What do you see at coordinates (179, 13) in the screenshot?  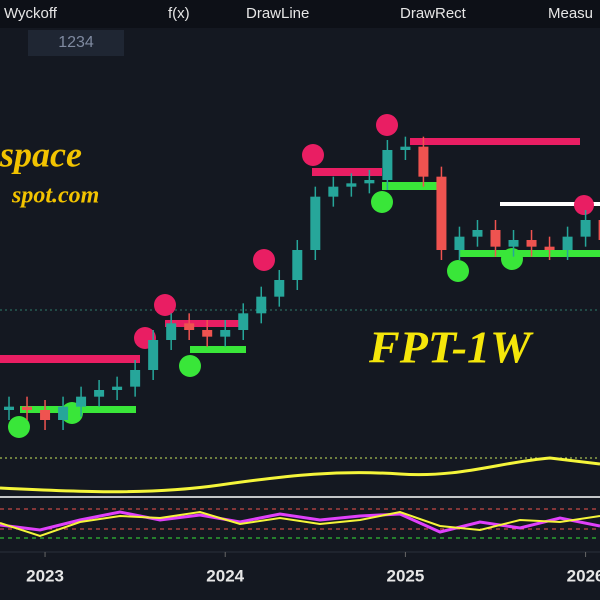 I see `toolbar-item: f(x)` at bounding box center [179, 13].